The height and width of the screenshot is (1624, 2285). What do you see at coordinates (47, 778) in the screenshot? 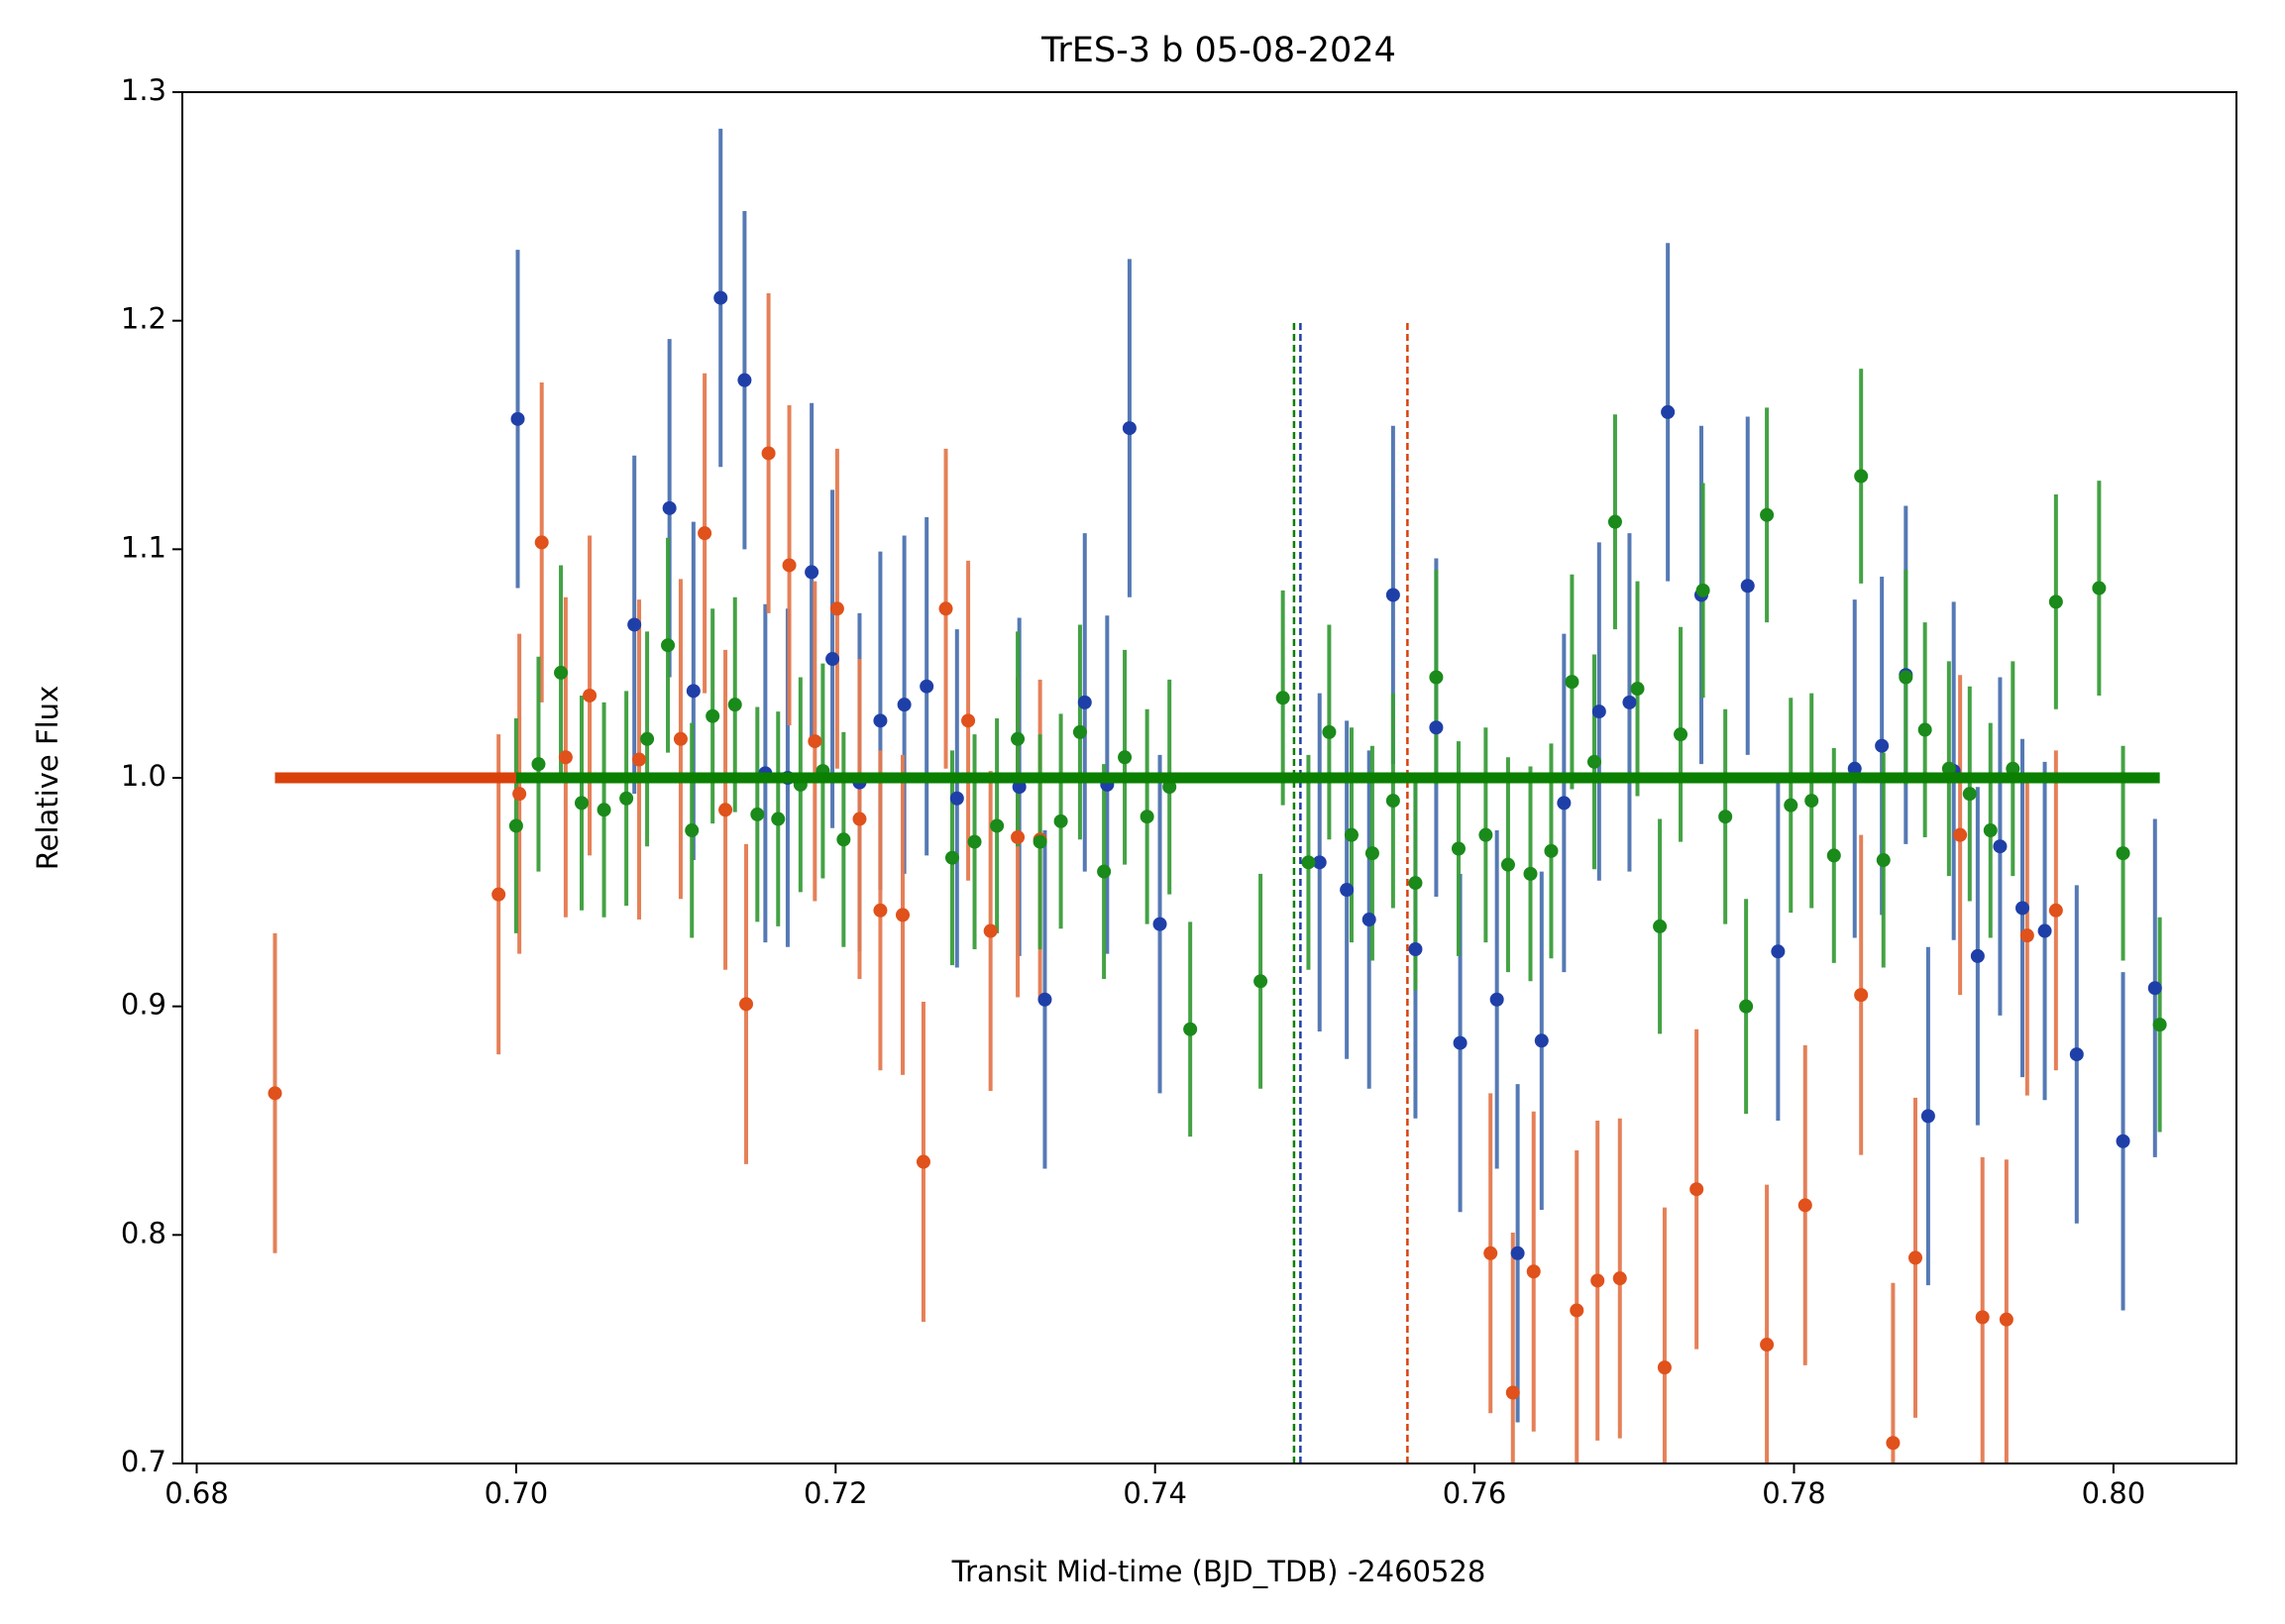
I see `y-axis-label: Relative Flux` at bounding box center [47, 778].